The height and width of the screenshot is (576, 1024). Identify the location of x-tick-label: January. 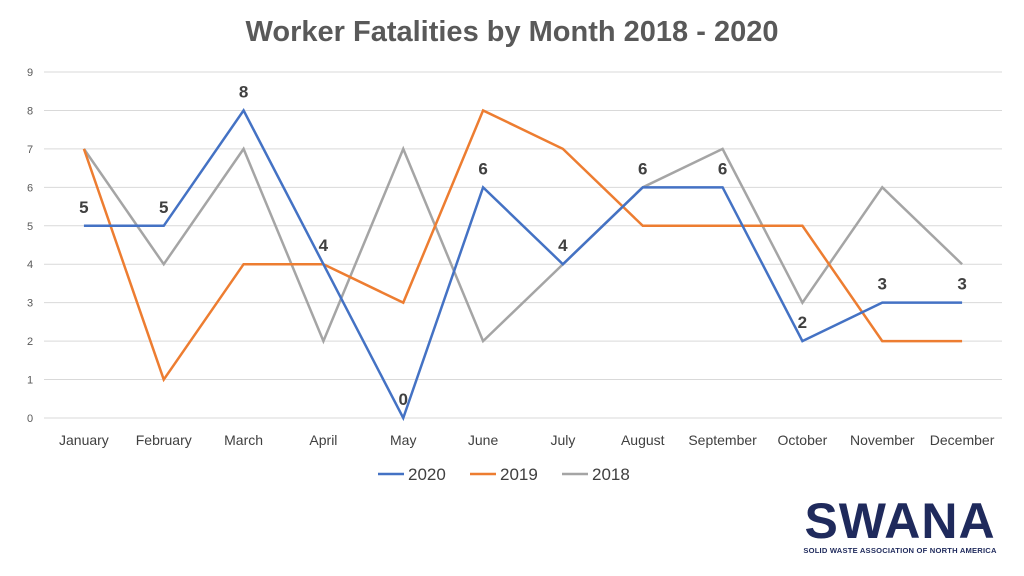
(84, 440).